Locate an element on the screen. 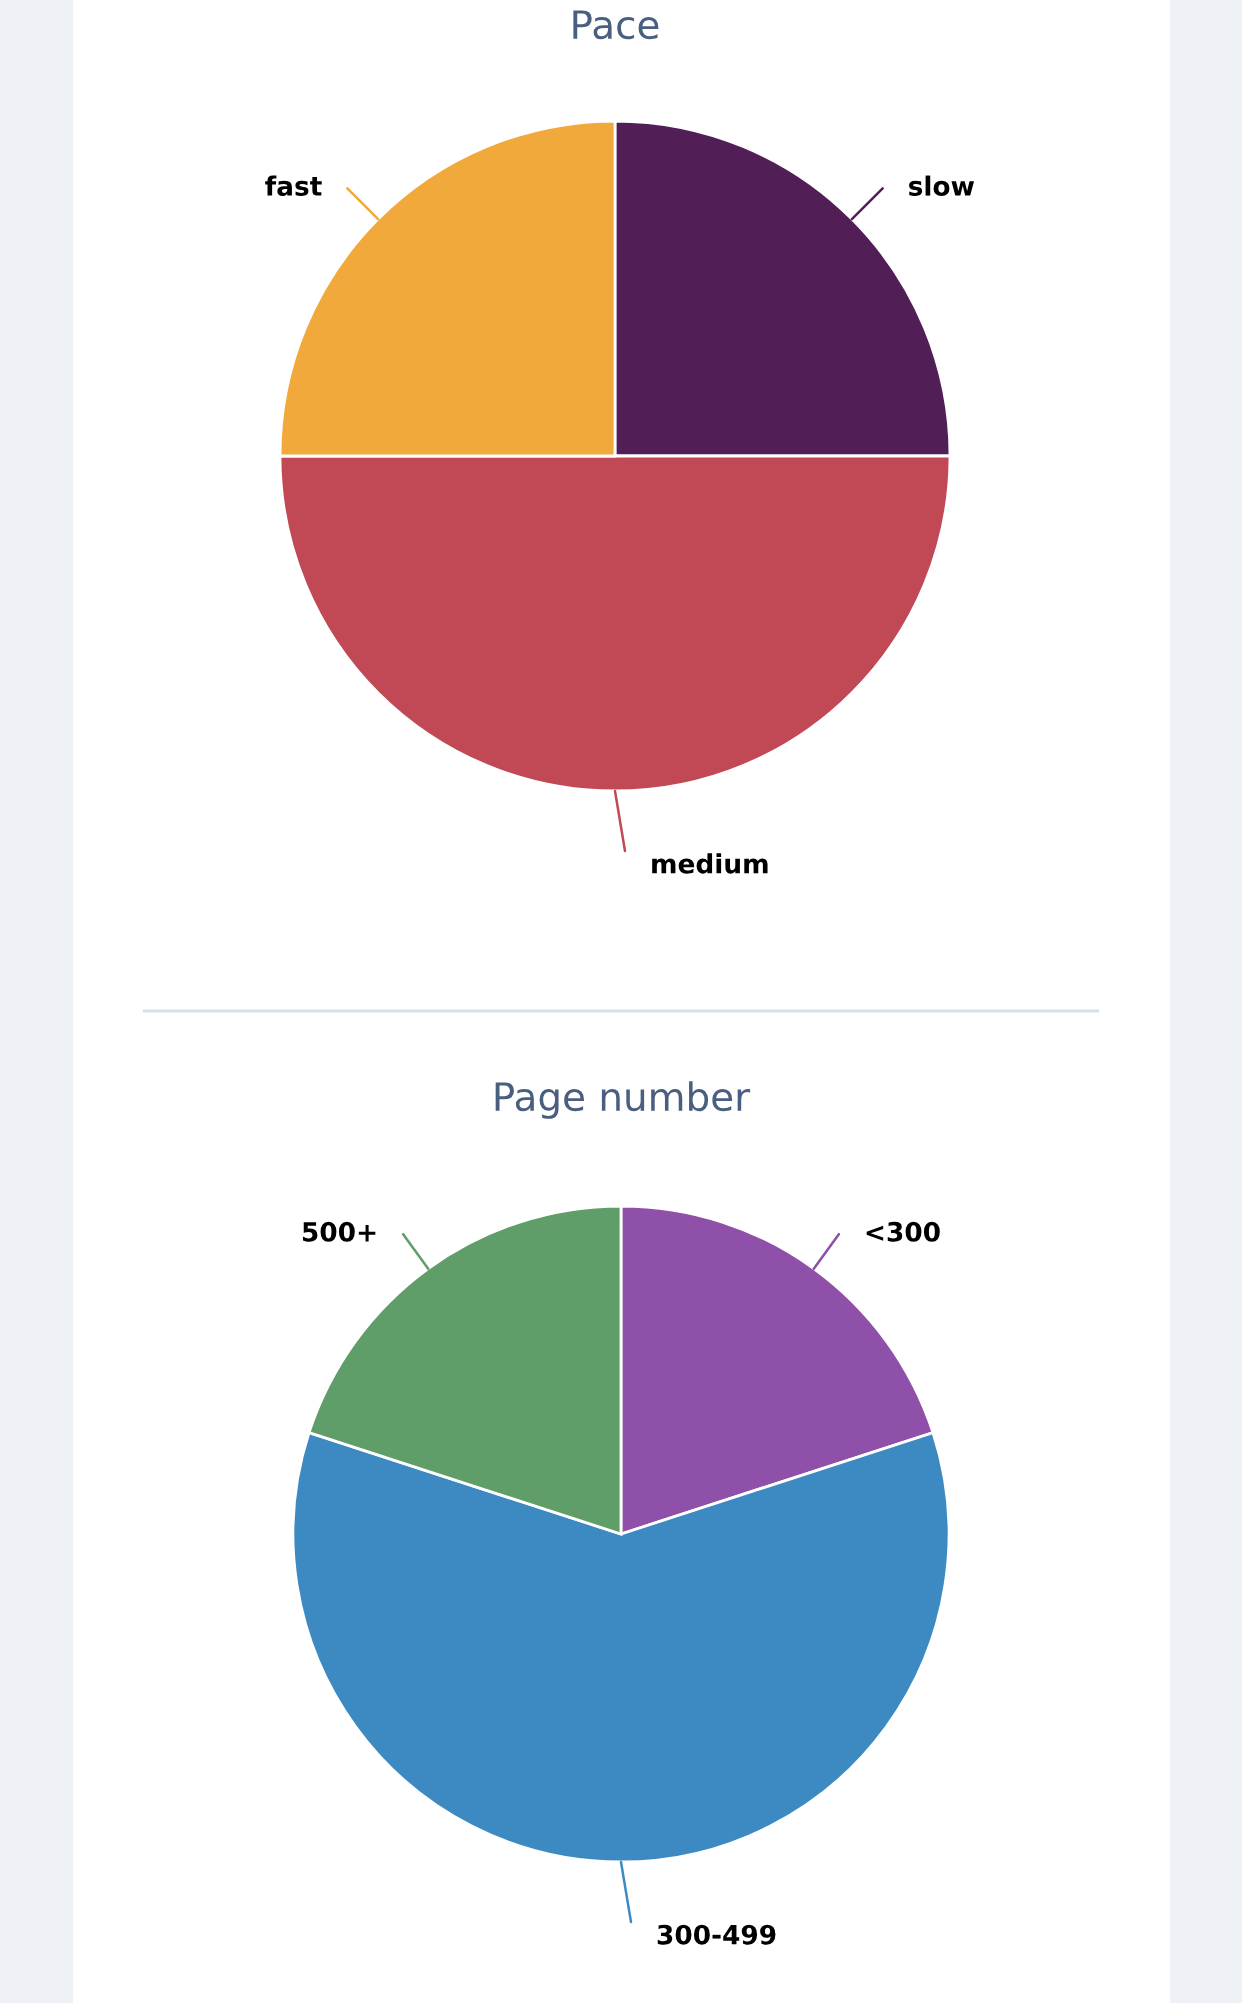  slice-label: 500+ is located at coordinates (339, 1231).